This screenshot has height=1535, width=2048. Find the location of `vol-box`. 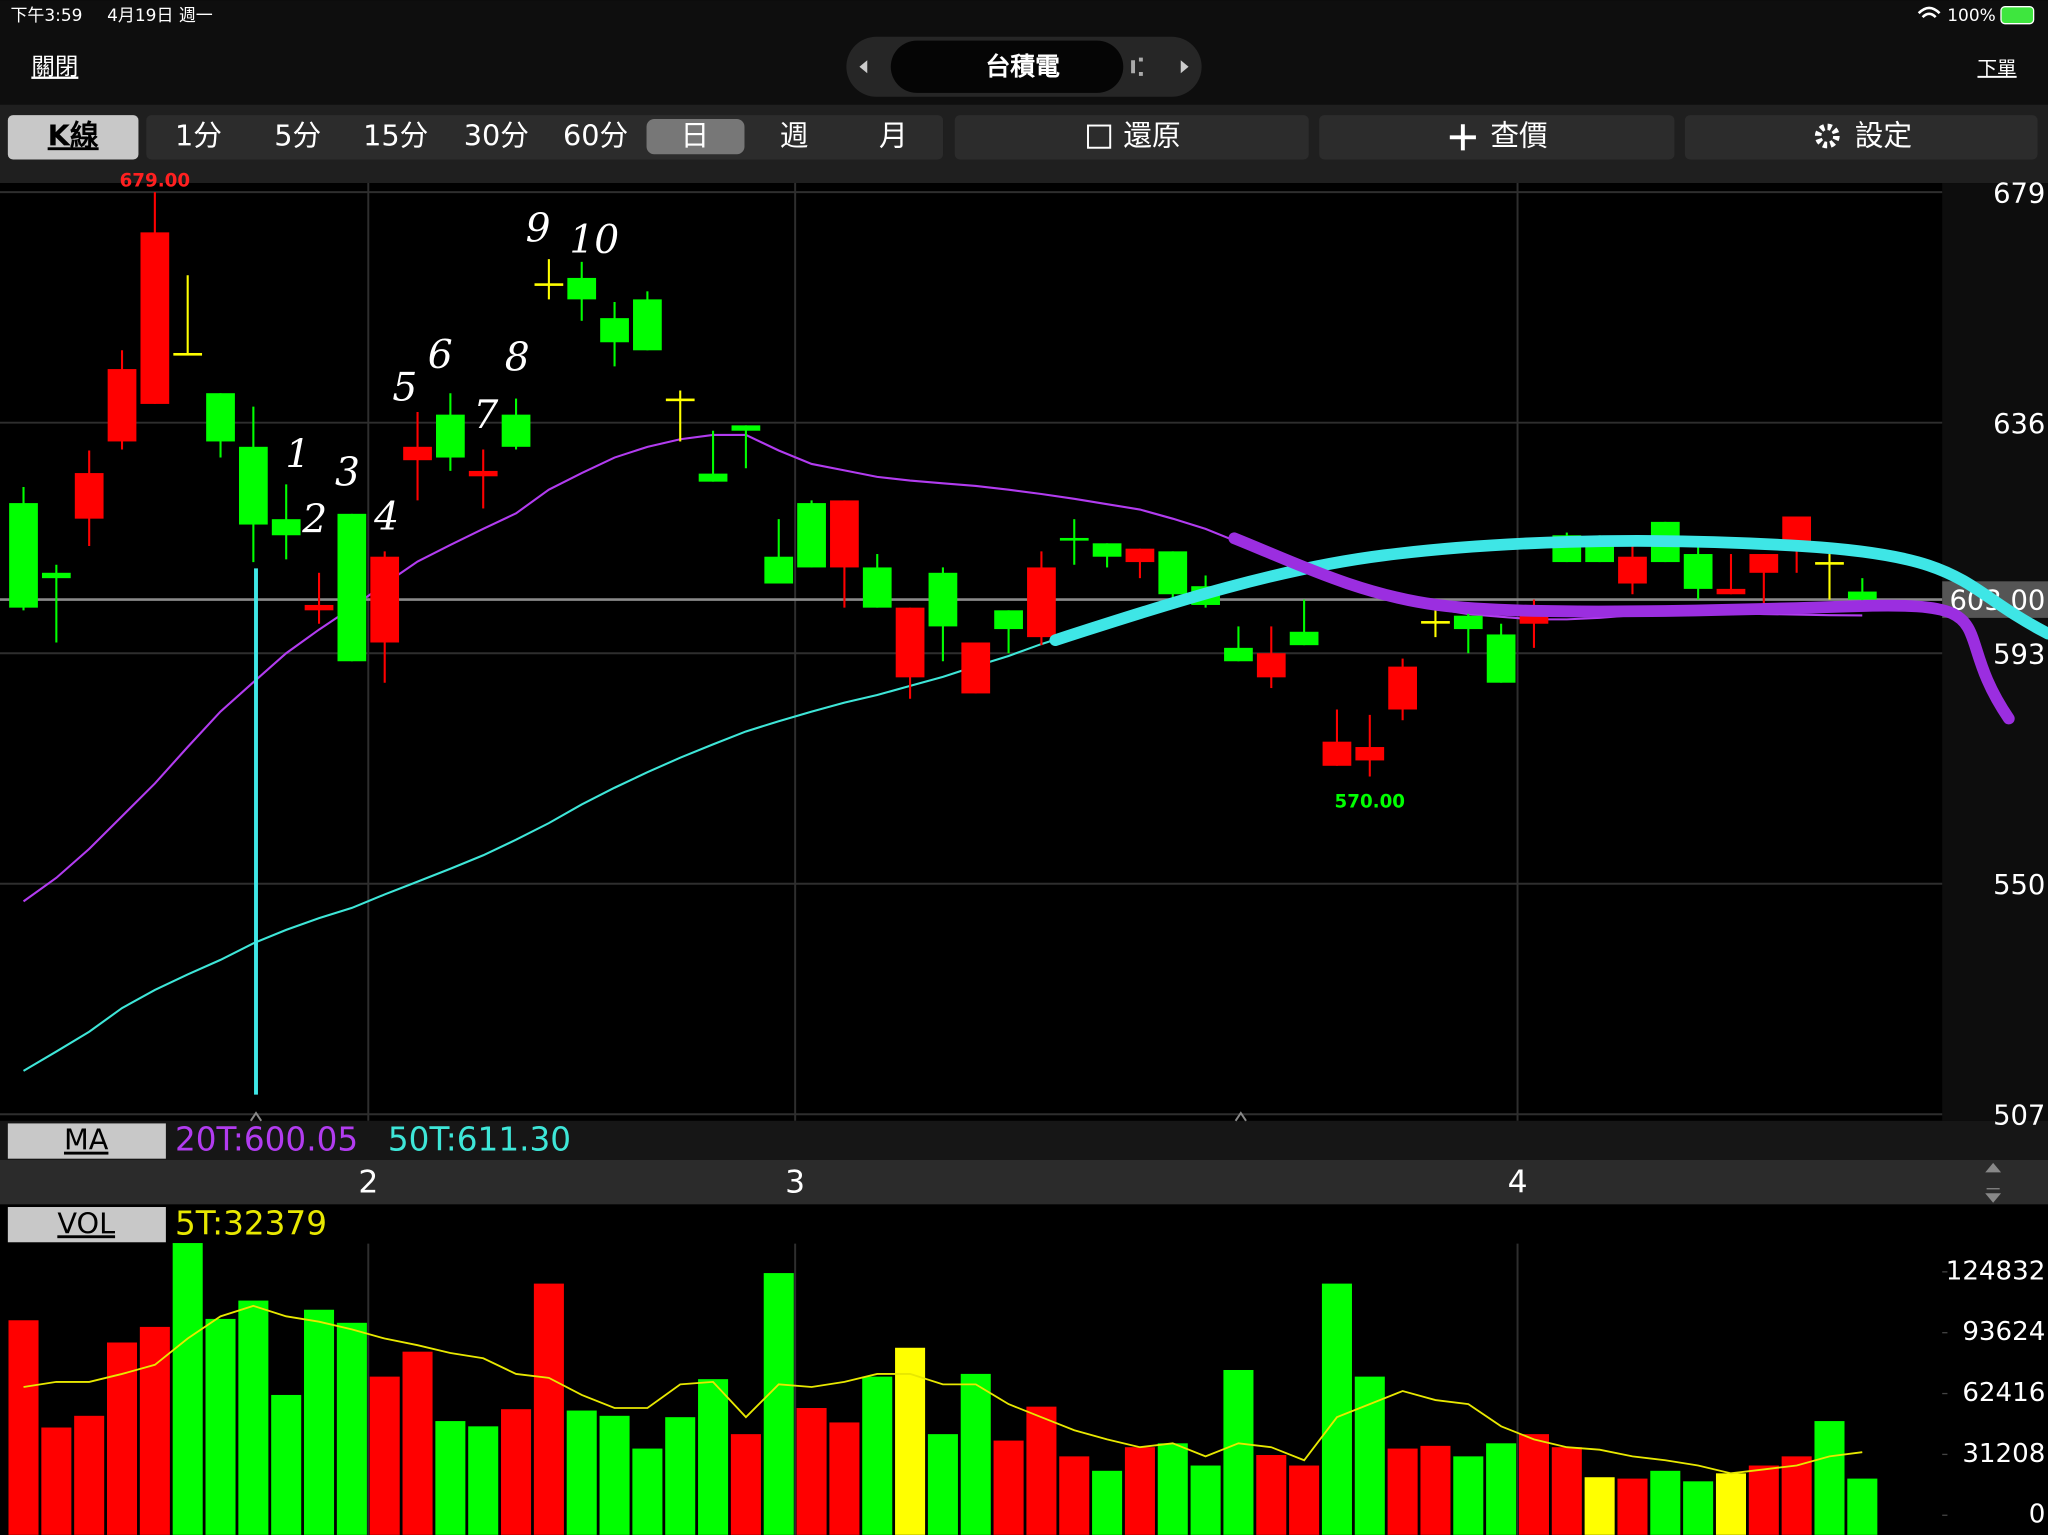

vol-box is located at coordinates (86, 1225).